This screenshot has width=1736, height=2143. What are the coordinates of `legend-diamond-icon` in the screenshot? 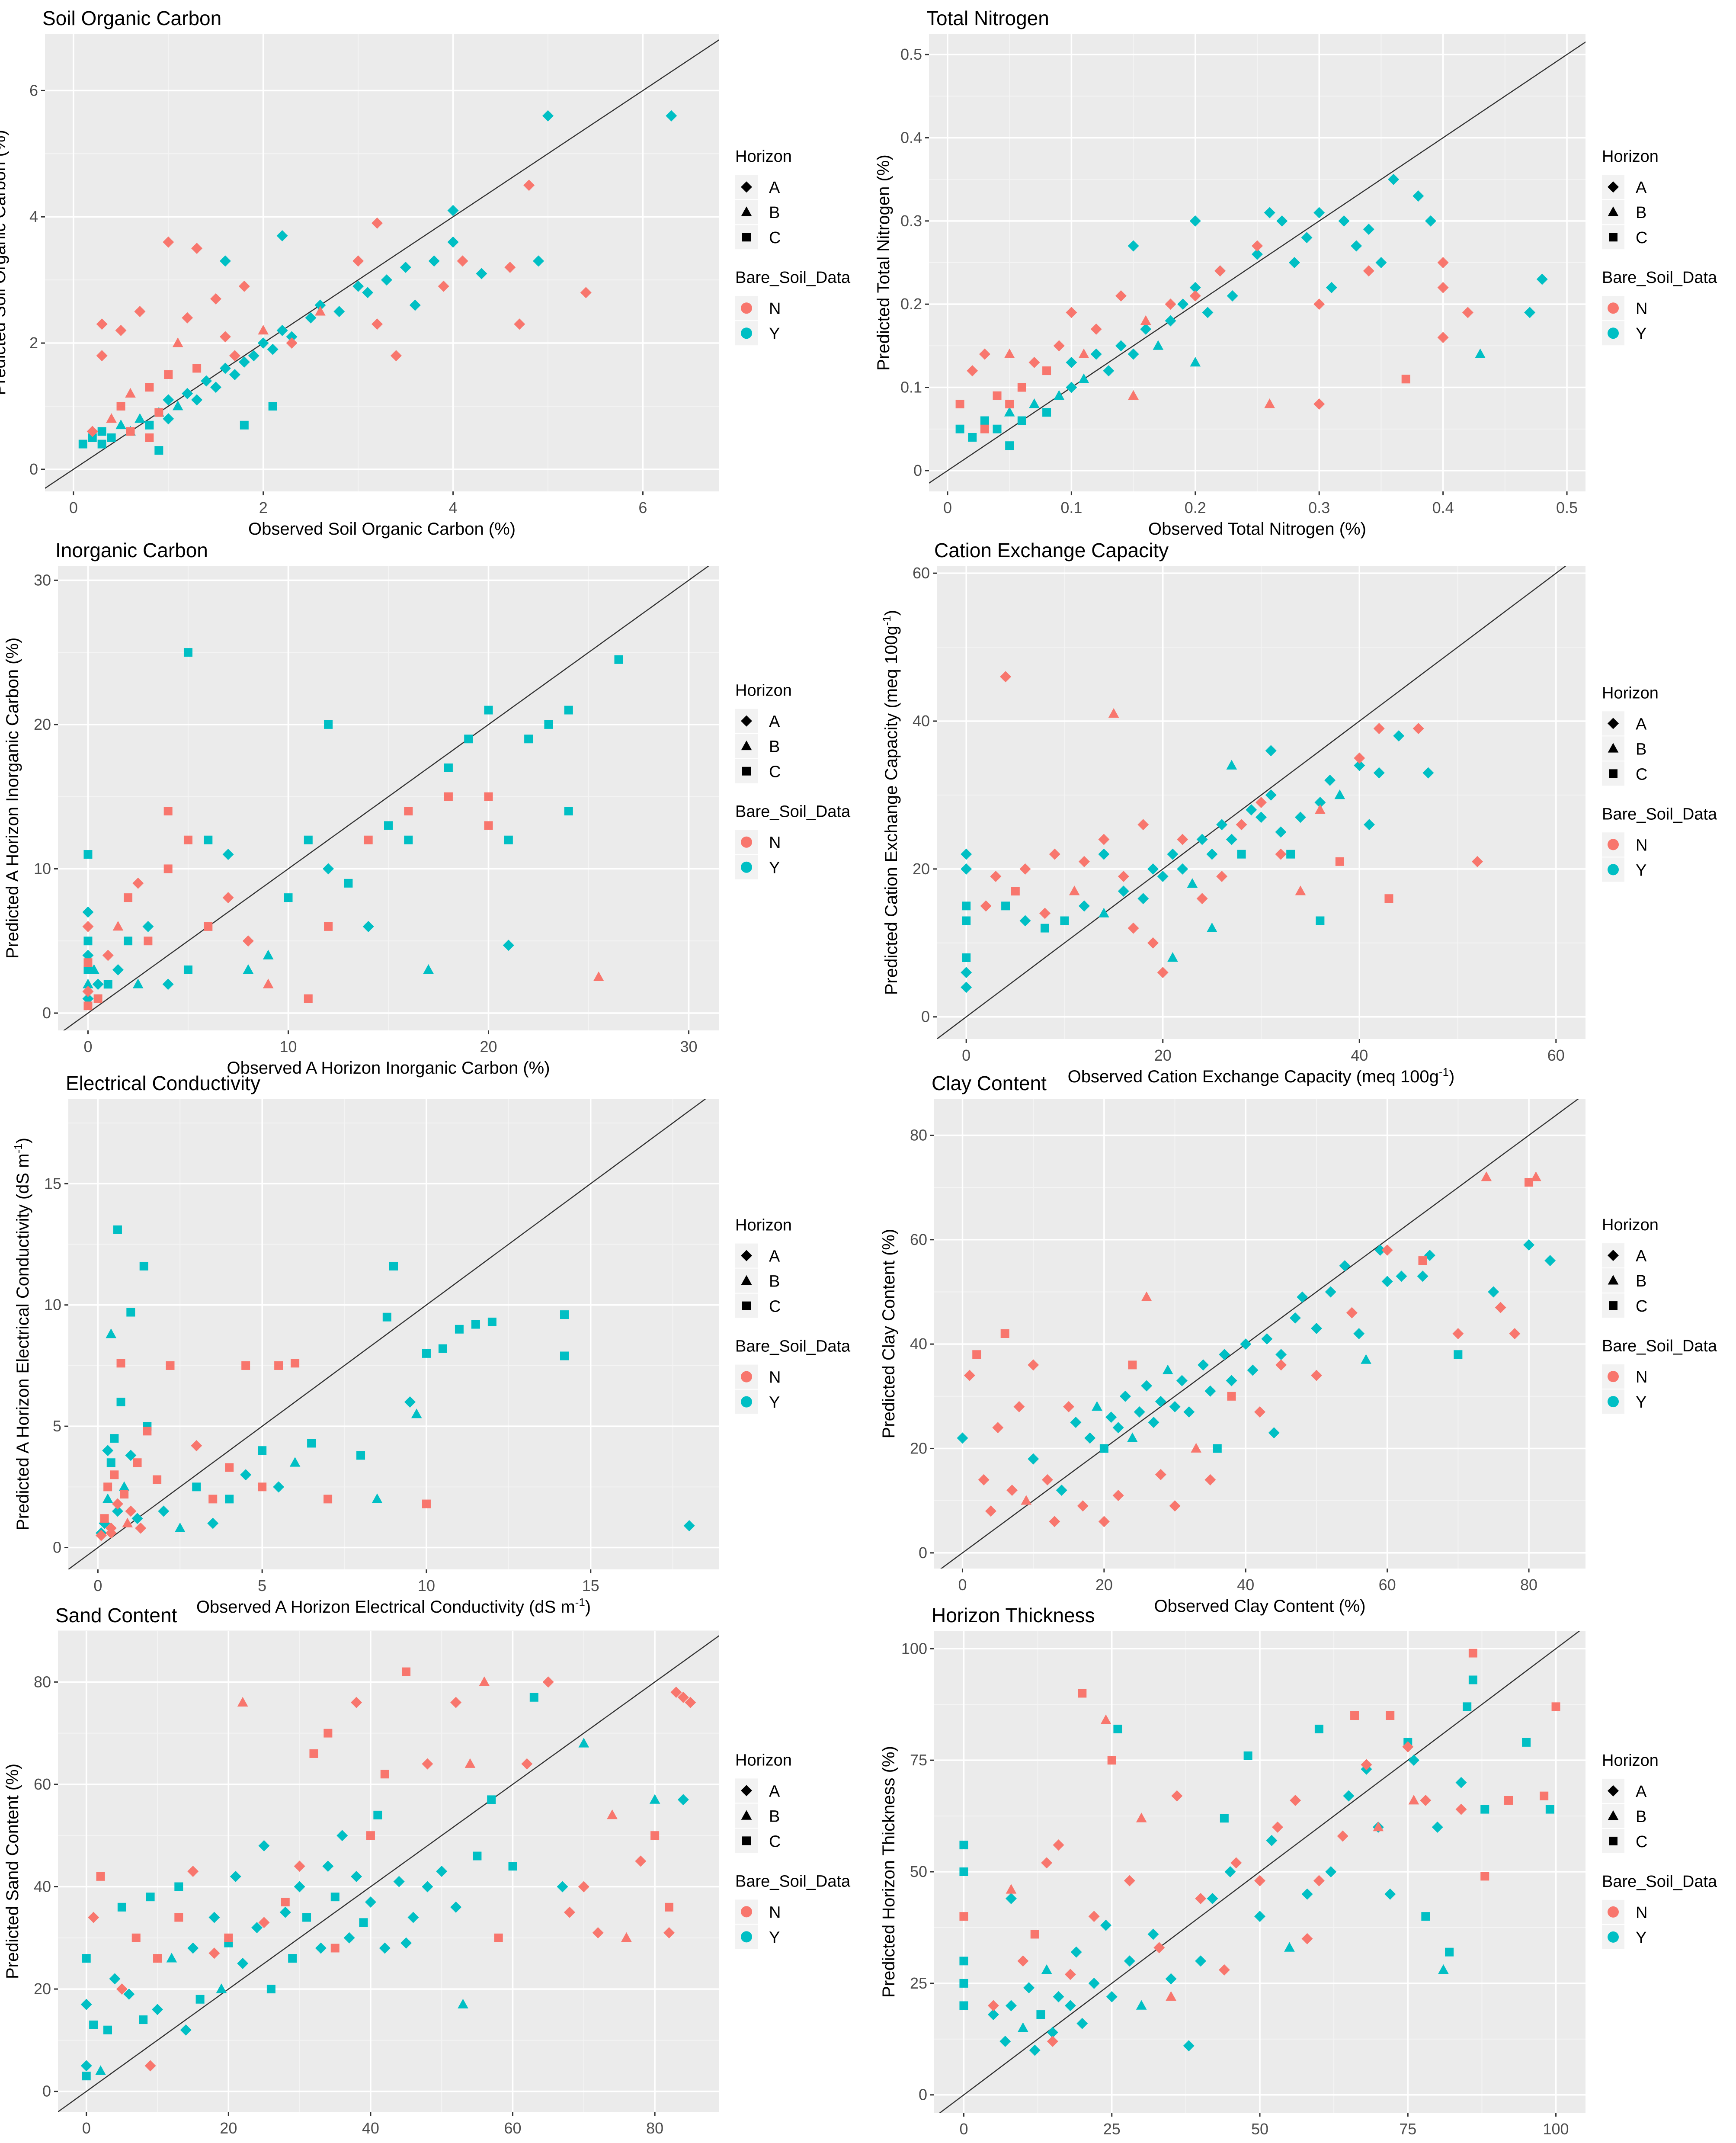 It's located at (746, 721).